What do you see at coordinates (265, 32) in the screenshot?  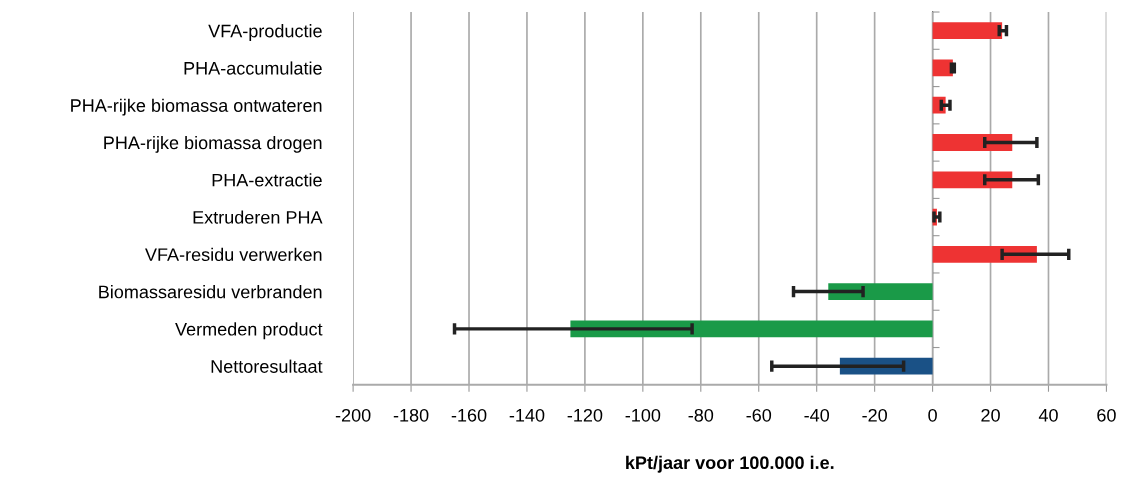 I see `y-tick-label: VFA-productie` at bounding box center [265, 32].